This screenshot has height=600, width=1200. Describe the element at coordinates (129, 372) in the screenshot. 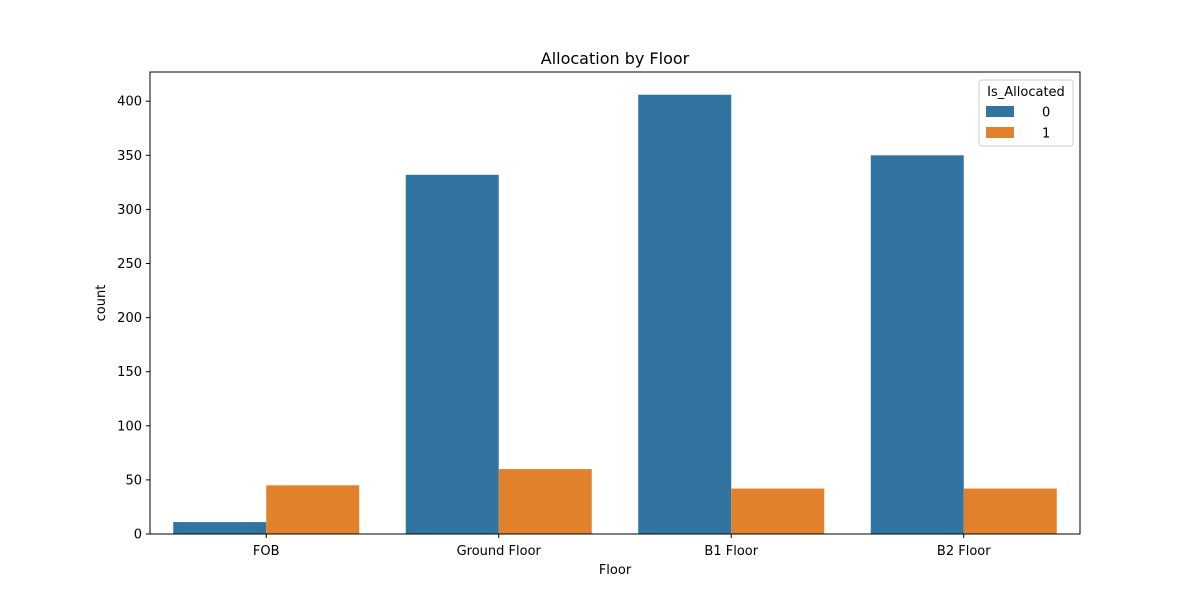

I see `y-tick-label: 150` at that location.